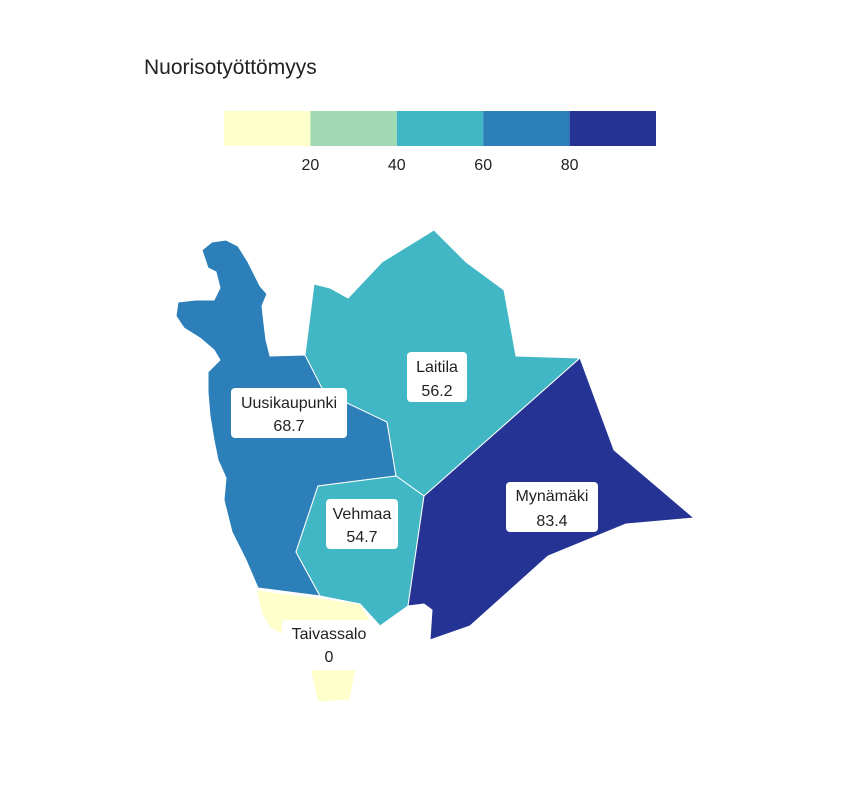 The height and width of the screenshot is (792, 864). I want to click on label-vehmaa: Vehmaa 54.7, so click(362, 524).